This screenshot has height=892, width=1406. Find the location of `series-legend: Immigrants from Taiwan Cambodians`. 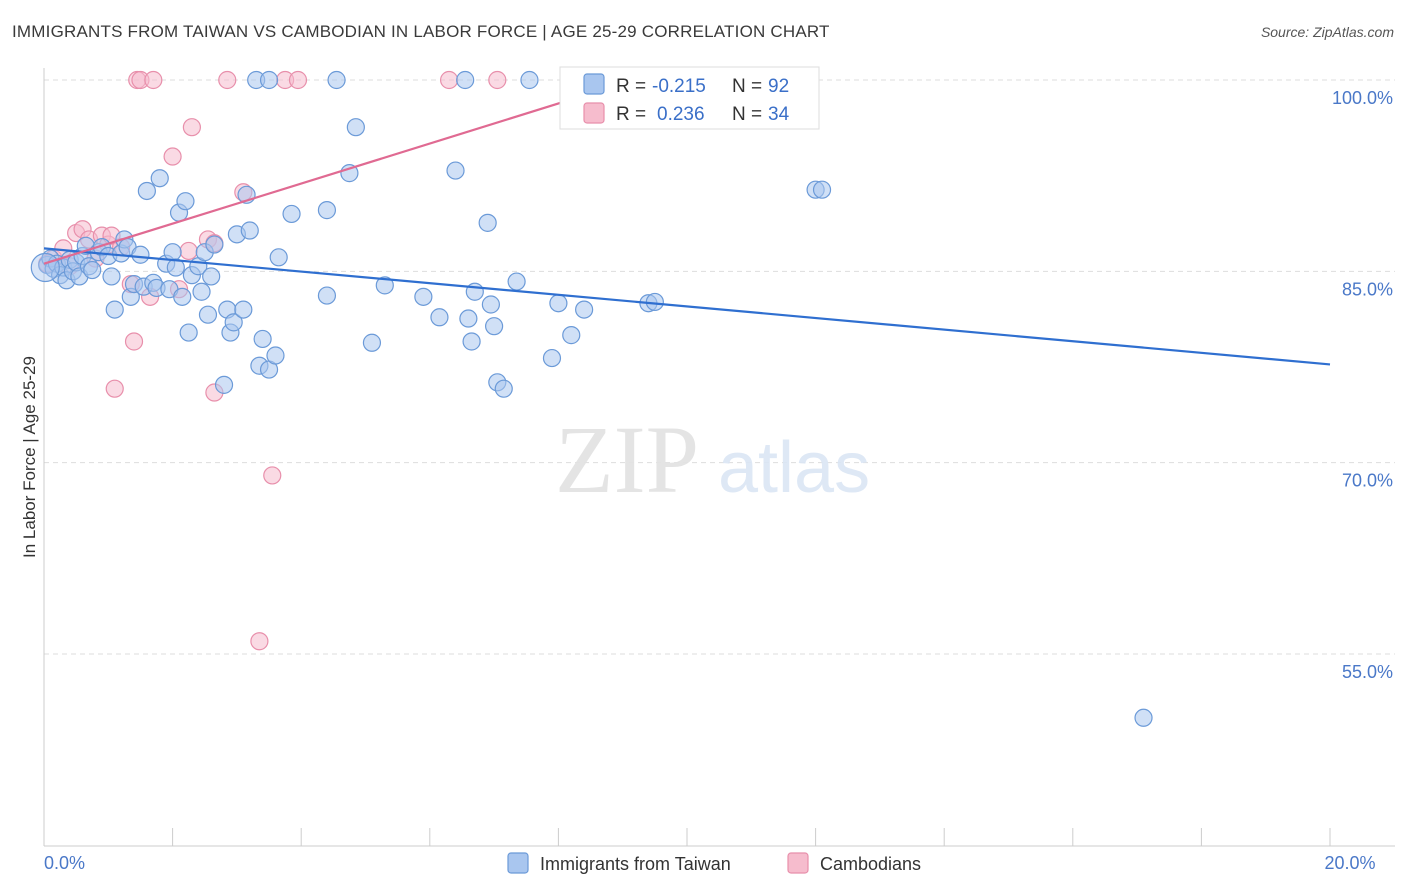

series-legend: Immigrants from Taiwan Cambodians is located at coordinates (714, 863).